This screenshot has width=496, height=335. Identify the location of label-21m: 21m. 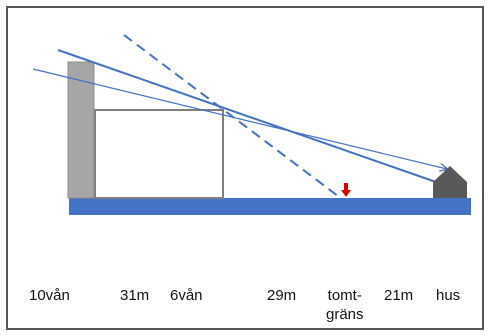
(399, 295).